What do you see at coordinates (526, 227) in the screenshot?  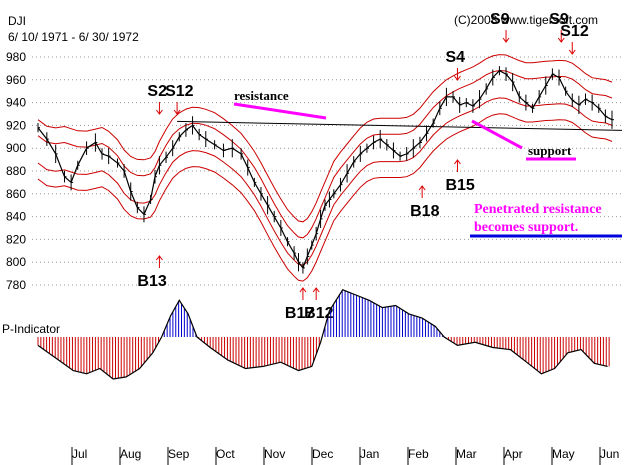 I see `note-becomes-support: becomes support.` at bounding box center [526, 227].